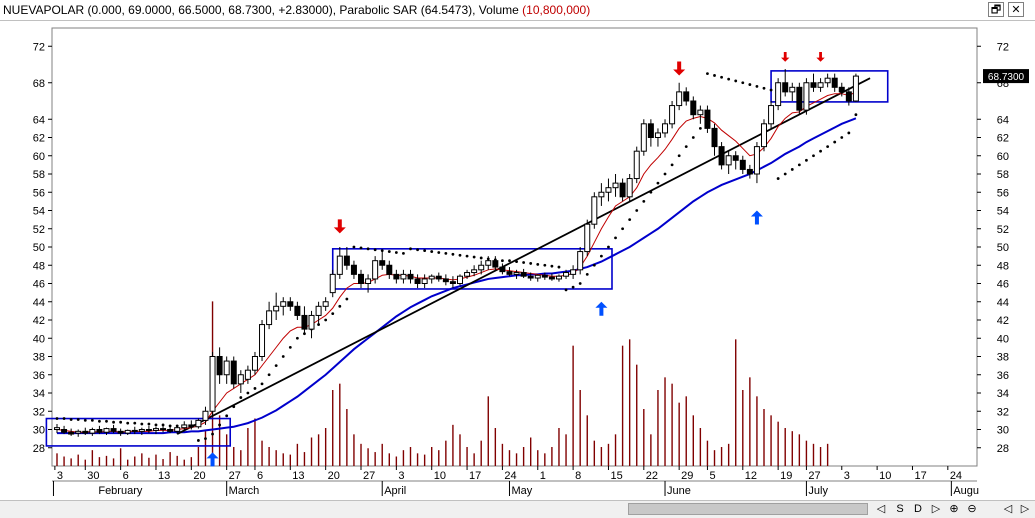 This screenshot has width=1035, height=518. Describe the element at coordinates (212, 459) in the screenshot. I see `buy-arrow` at that location.